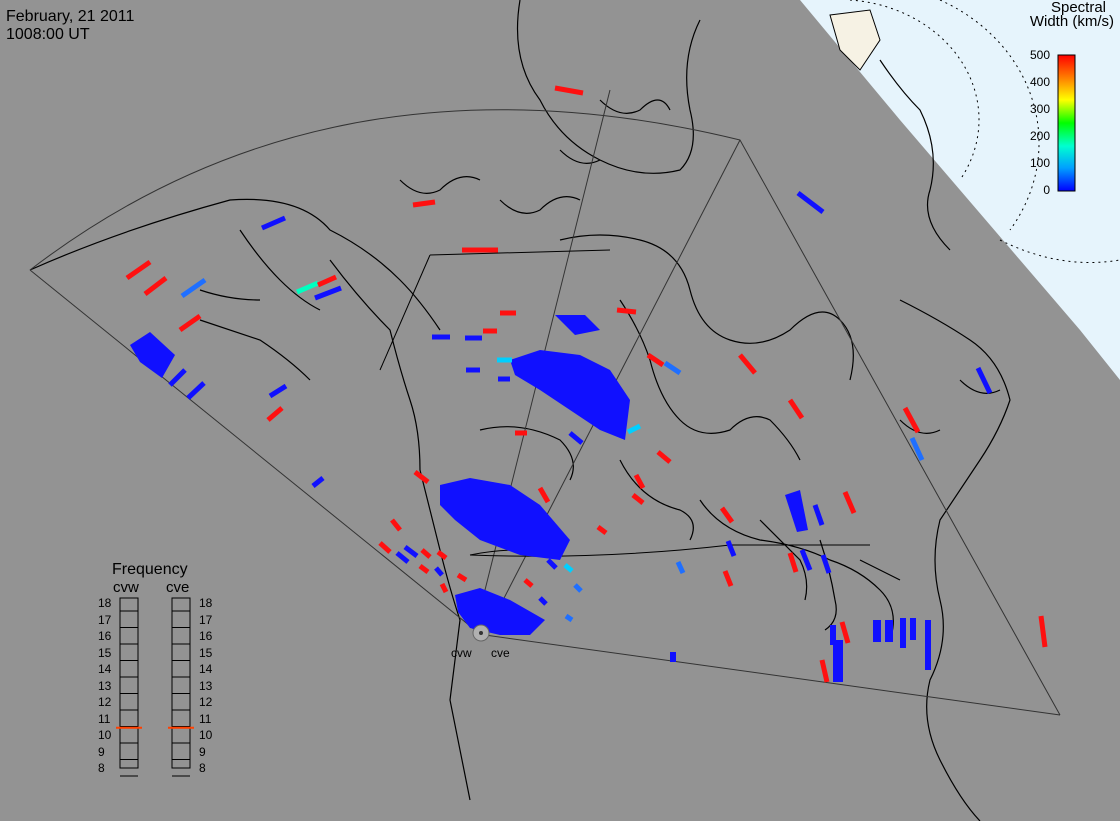  Describe the element at coordinates (1078, 8) in the screenshot. I see `colorbar-title-line1: Spectral` at that location.